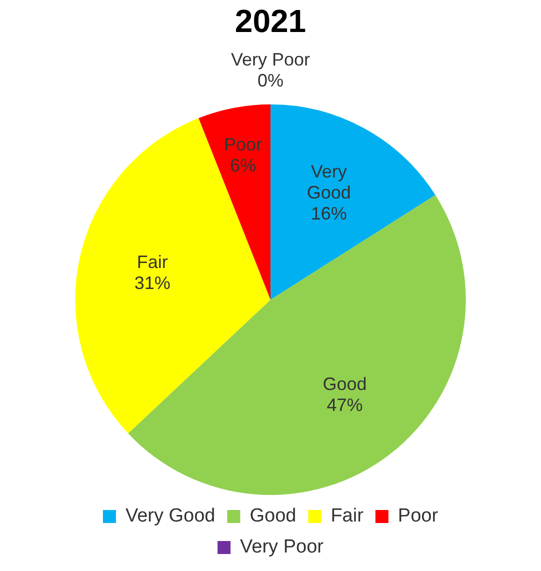 The width and height of the screenshot is (541, 571). I want to click on text: 0%, so click(270, 80).